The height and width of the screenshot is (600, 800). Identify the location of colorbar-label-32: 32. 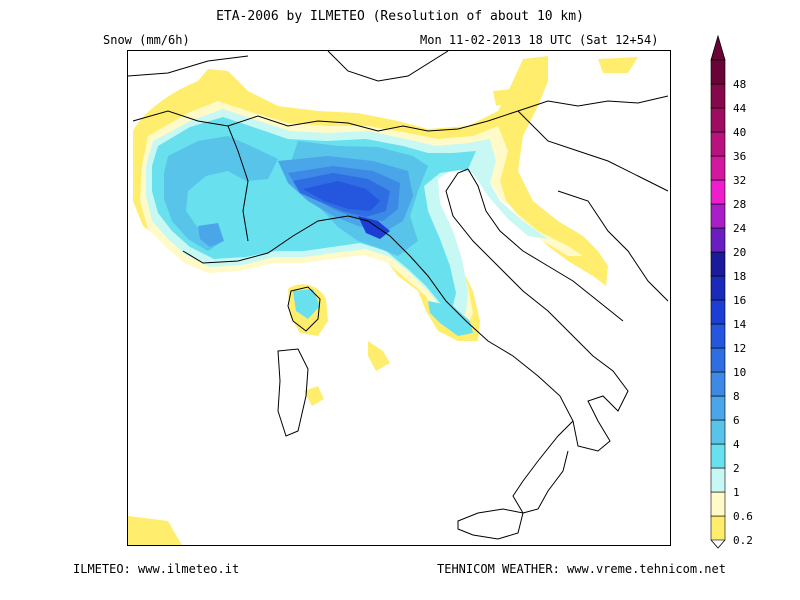
(739, 180).